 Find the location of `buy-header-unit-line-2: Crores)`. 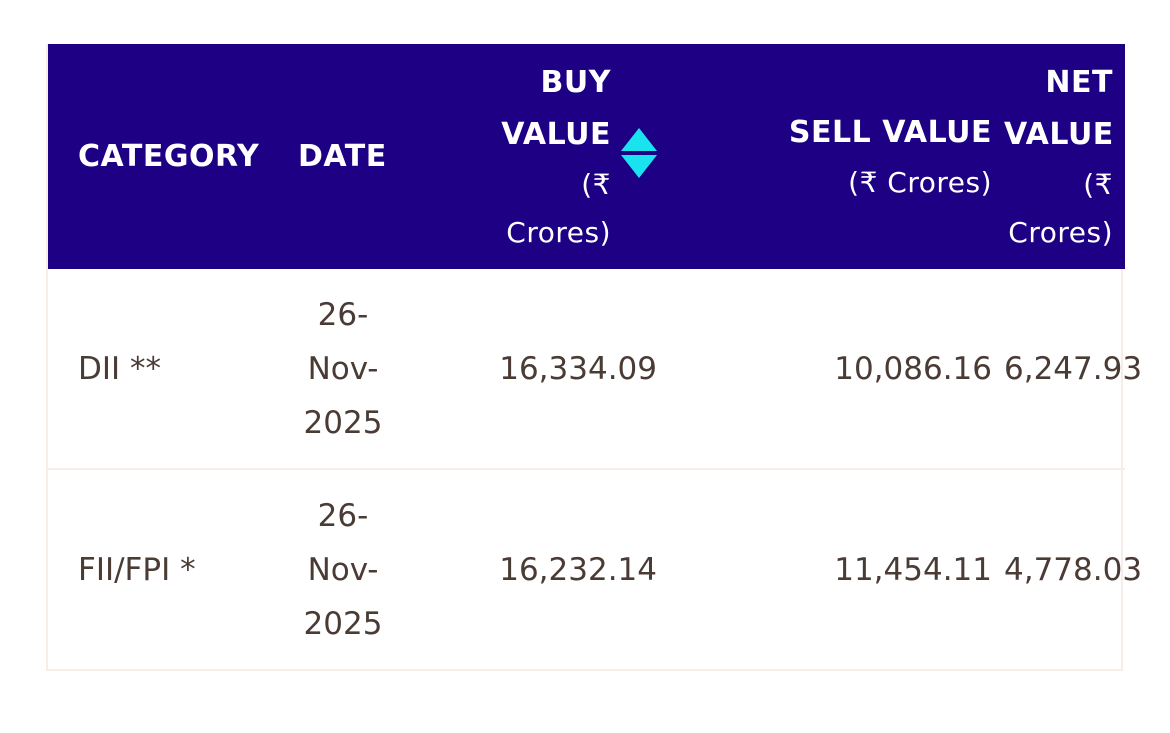

buy-header-unit-line-2: Crores) is located at coordinates (558, 232).